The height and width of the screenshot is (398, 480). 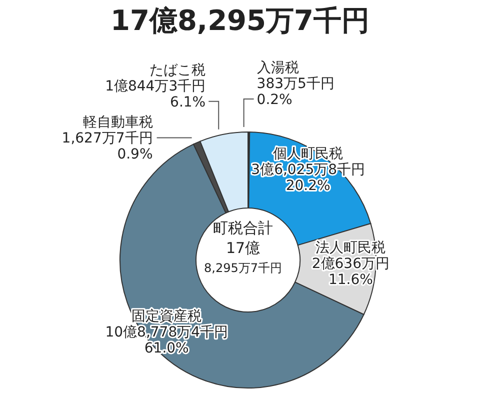 I want to click on slice-label: 軽自動車税, so click(x=117, y=122).